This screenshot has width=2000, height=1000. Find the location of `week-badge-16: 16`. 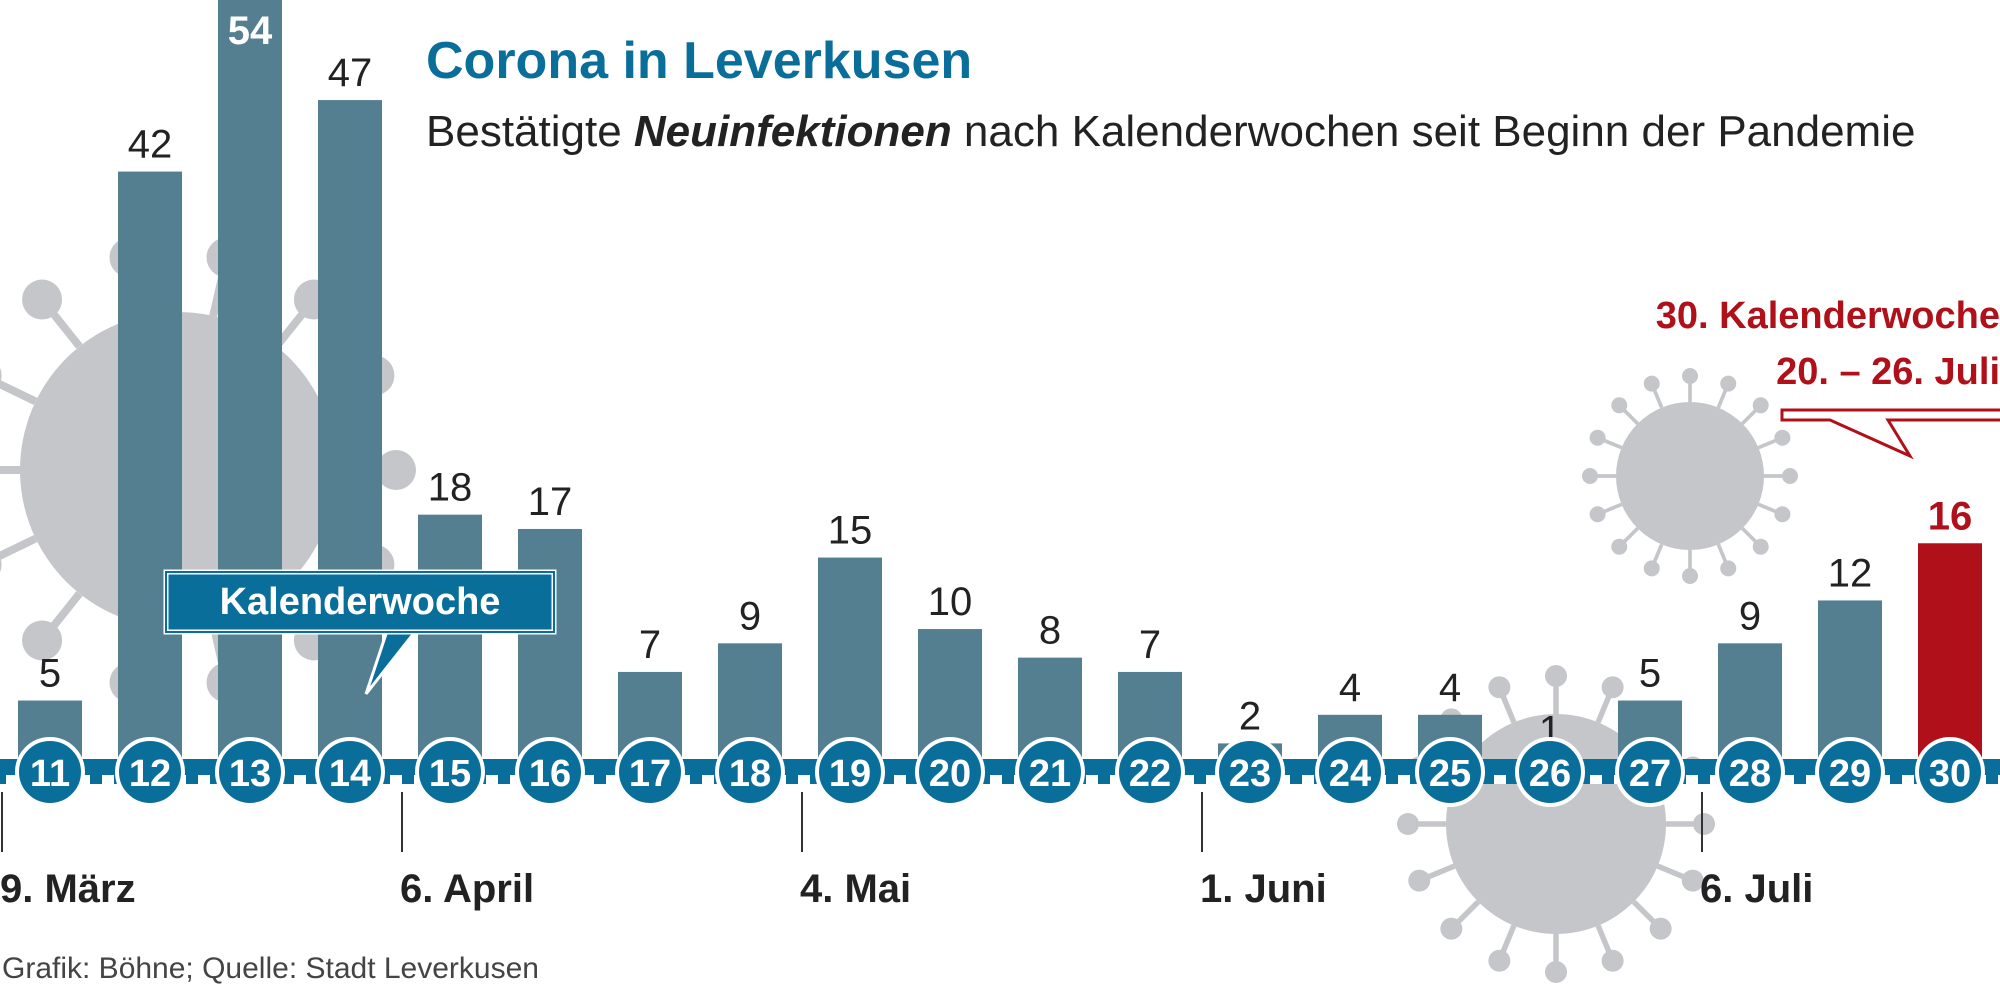

week-badge-16: 16 is located at coordinates (550, 772).